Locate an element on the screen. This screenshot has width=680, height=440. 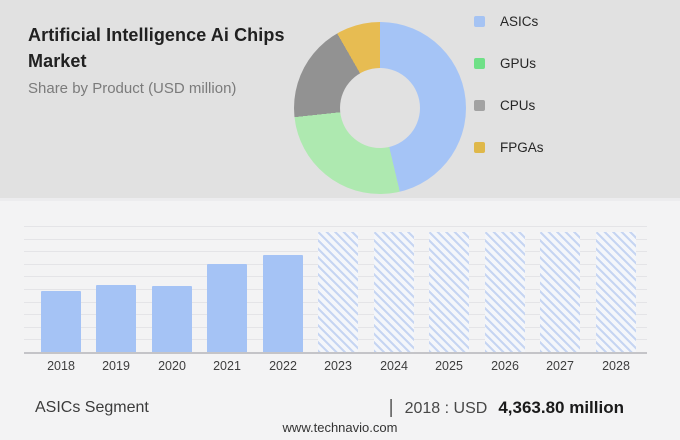
x-tick-label-2021: 2021 is located at coordinates (227, 366).